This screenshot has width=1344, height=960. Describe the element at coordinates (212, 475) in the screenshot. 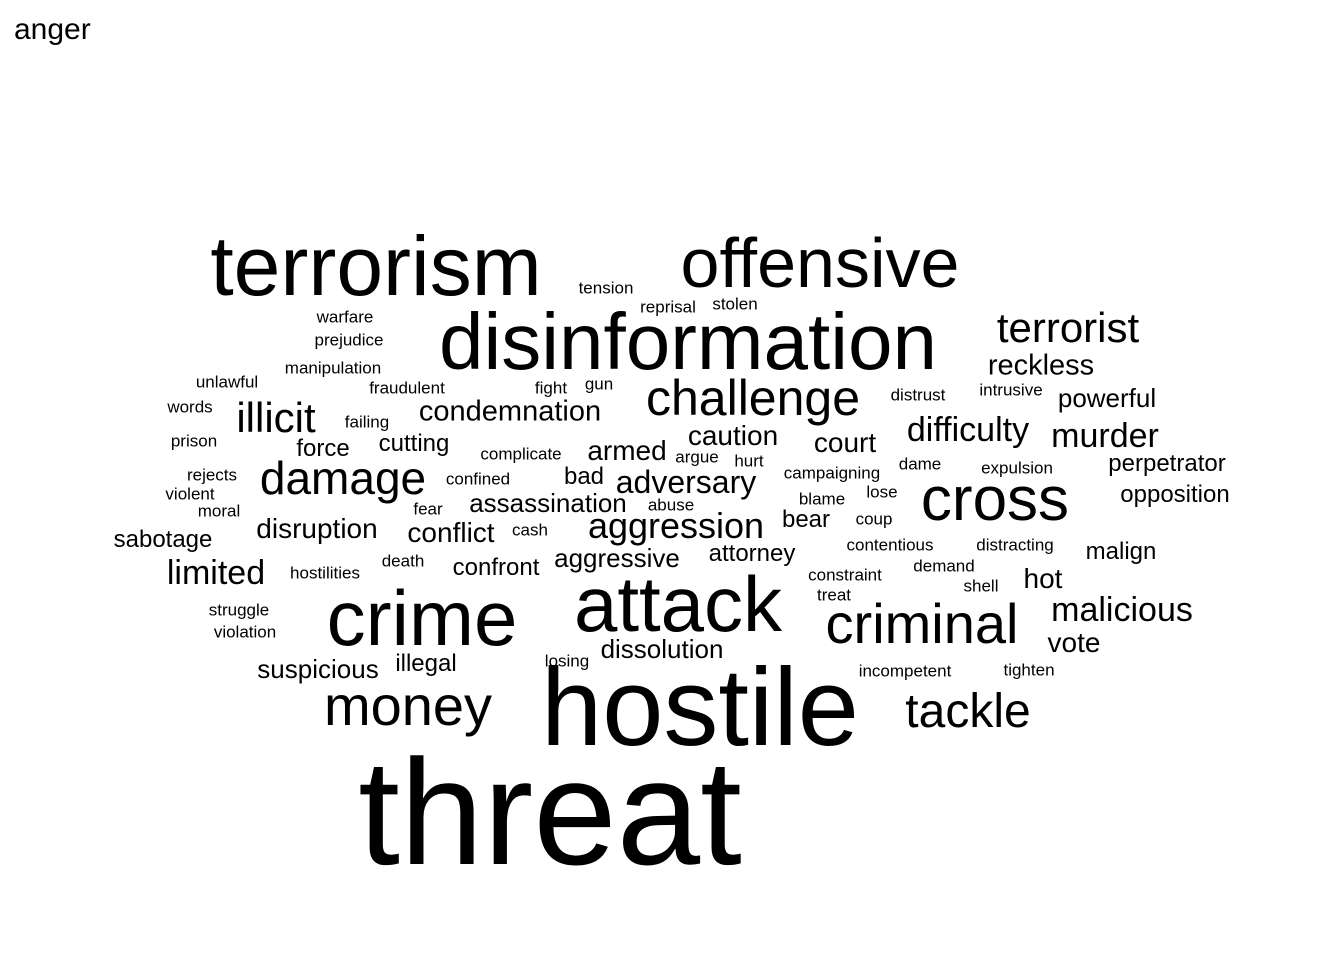

I see `word-rejects: rejects` at that location.